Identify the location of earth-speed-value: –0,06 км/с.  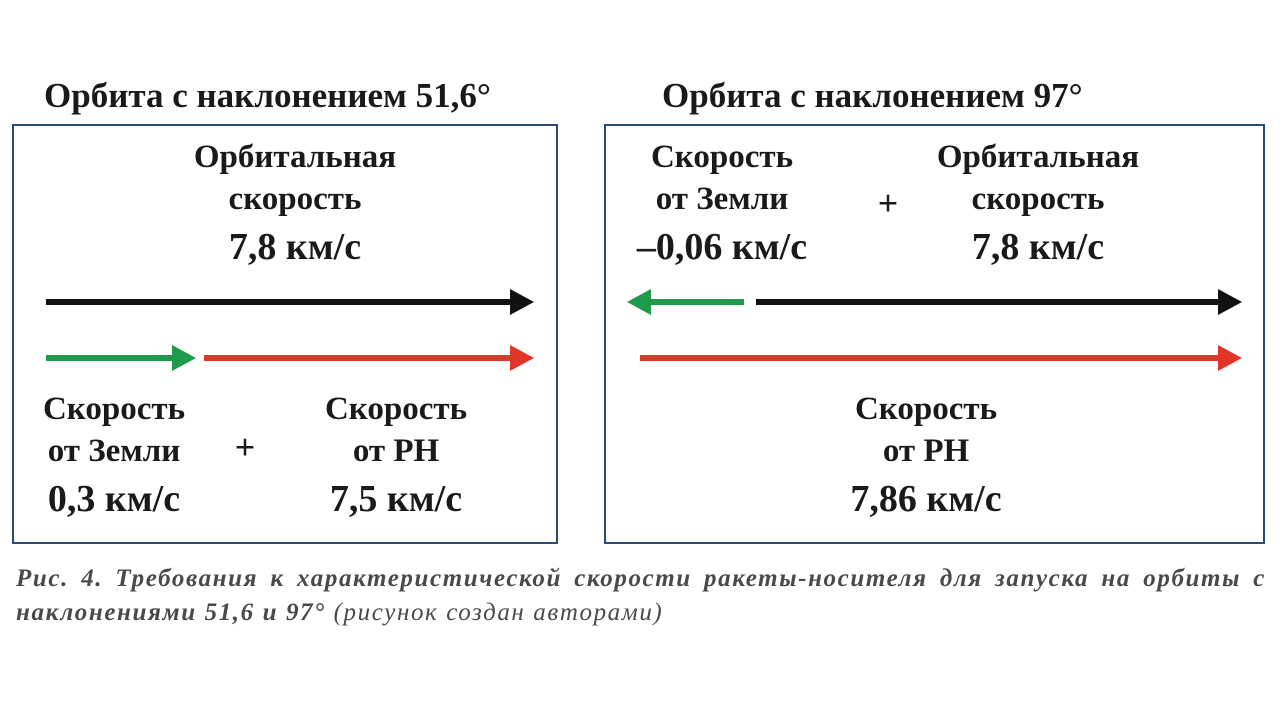
(722, 247).